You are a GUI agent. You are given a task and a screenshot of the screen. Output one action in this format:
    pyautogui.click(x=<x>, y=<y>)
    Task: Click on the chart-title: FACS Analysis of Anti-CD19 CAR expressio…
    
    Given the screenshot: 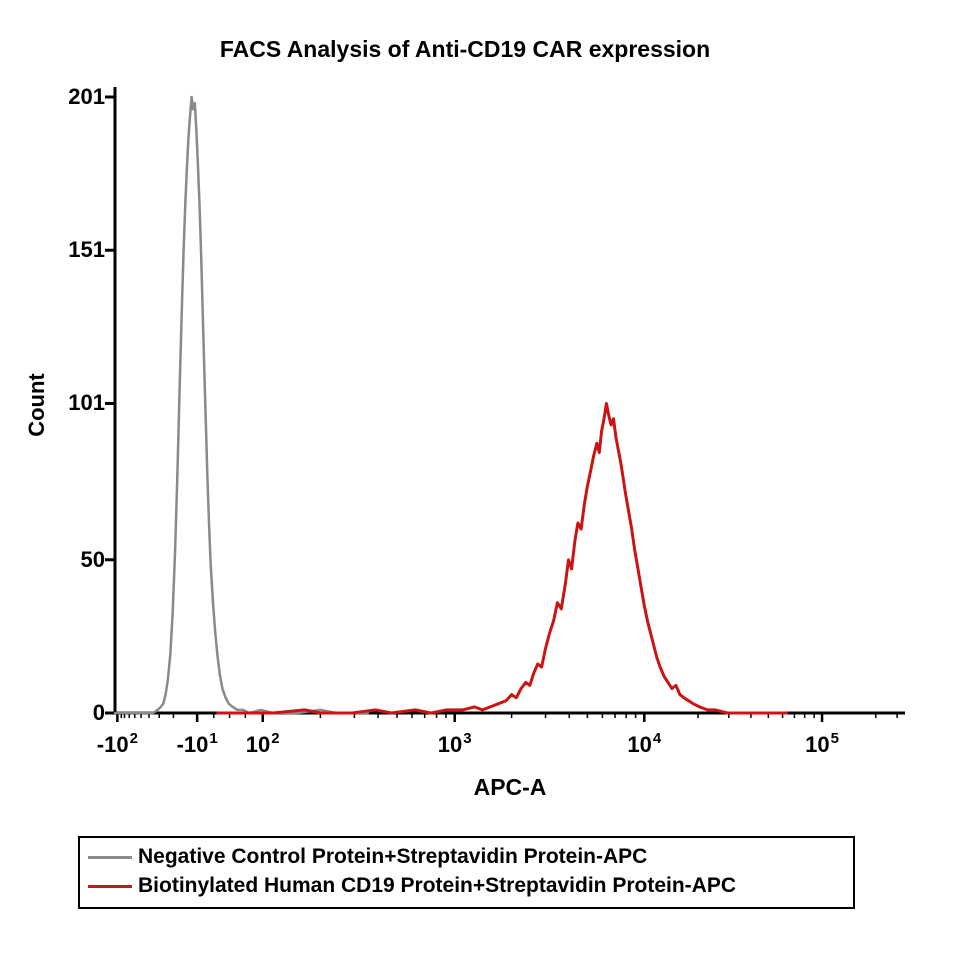 What is the action you would take?
    pyautogui.click(x=465, y=49)
    